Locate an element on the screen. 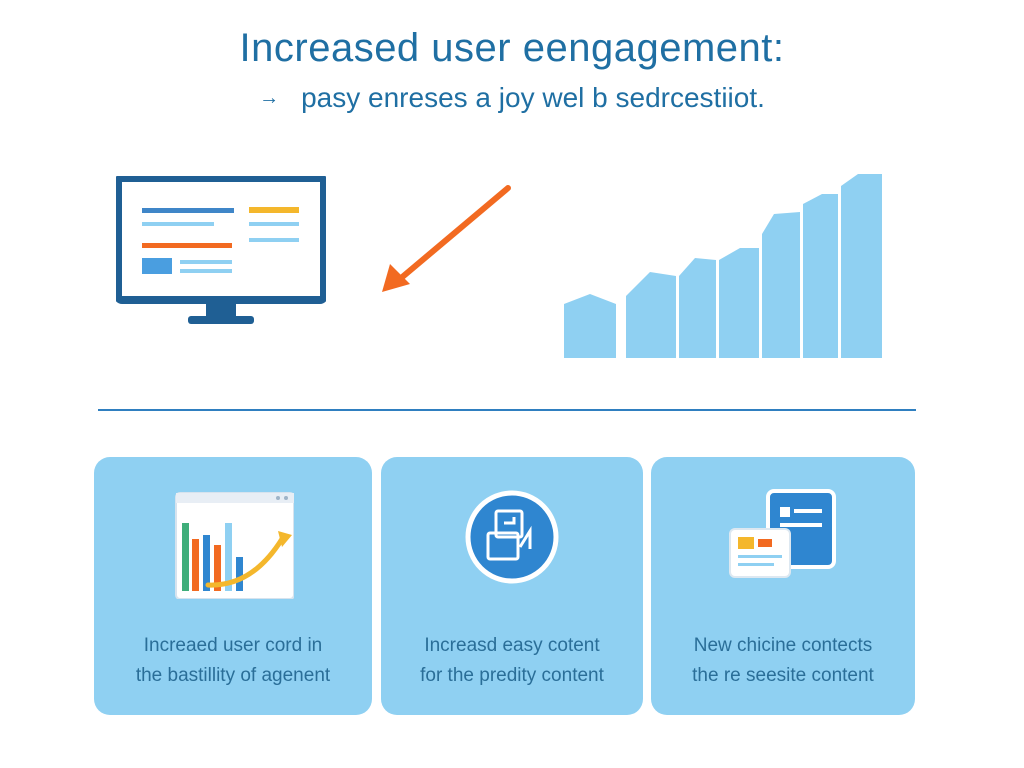 This screenshot has height=768, width=1024. card-text-line: for the predity content is located at coordinates (512, 675).